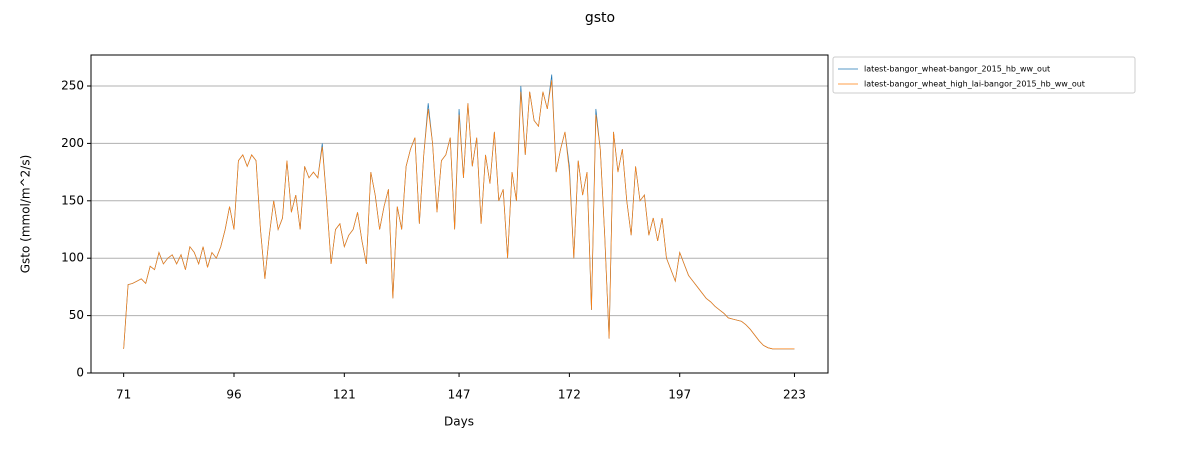 The image size is (1200, 450). Describe the element at coordinates (72, 200) in the screenshot. I see `y-tick-label: 150` at that location.